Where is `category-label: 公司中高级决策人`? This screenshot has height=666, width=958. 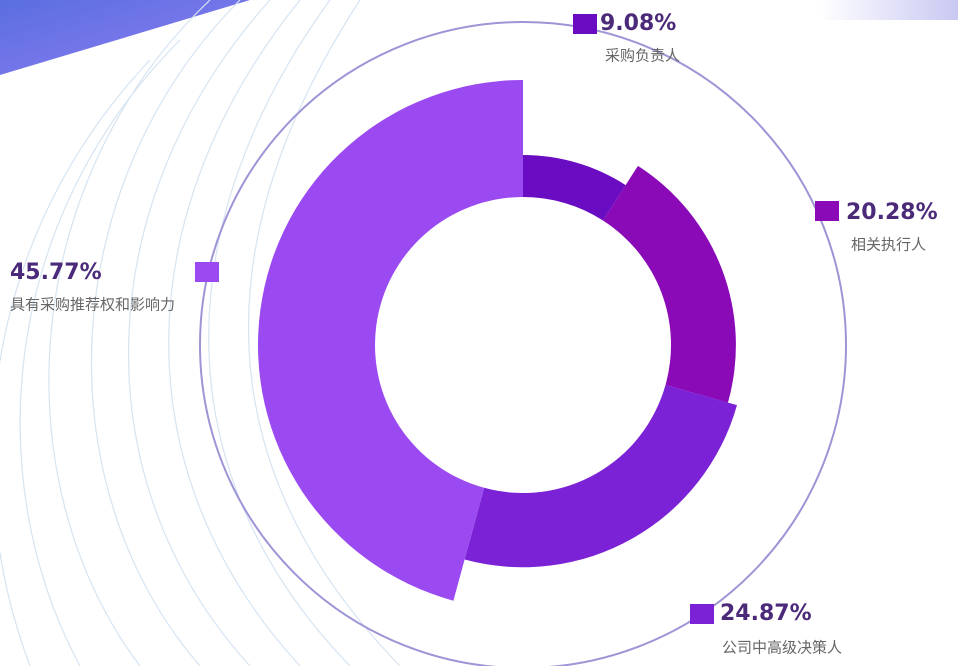
category-label: 公司中高级决策人 is located at coordinates (782, 648).